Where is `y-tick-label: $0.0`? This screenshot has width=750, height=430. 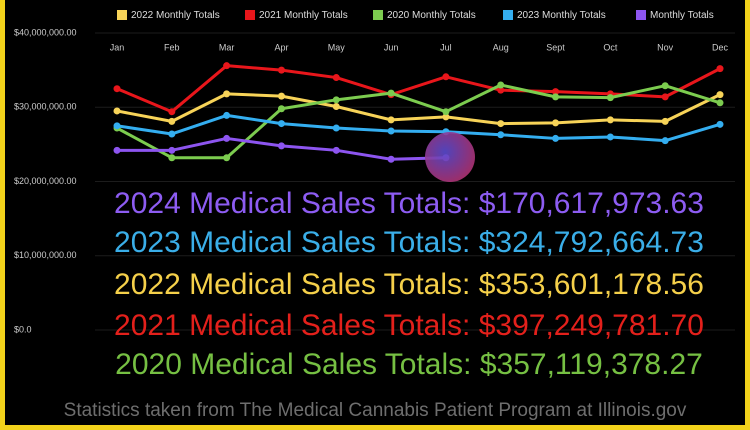
y-tick-label: $0.0 is located at coordinates (23, 329).